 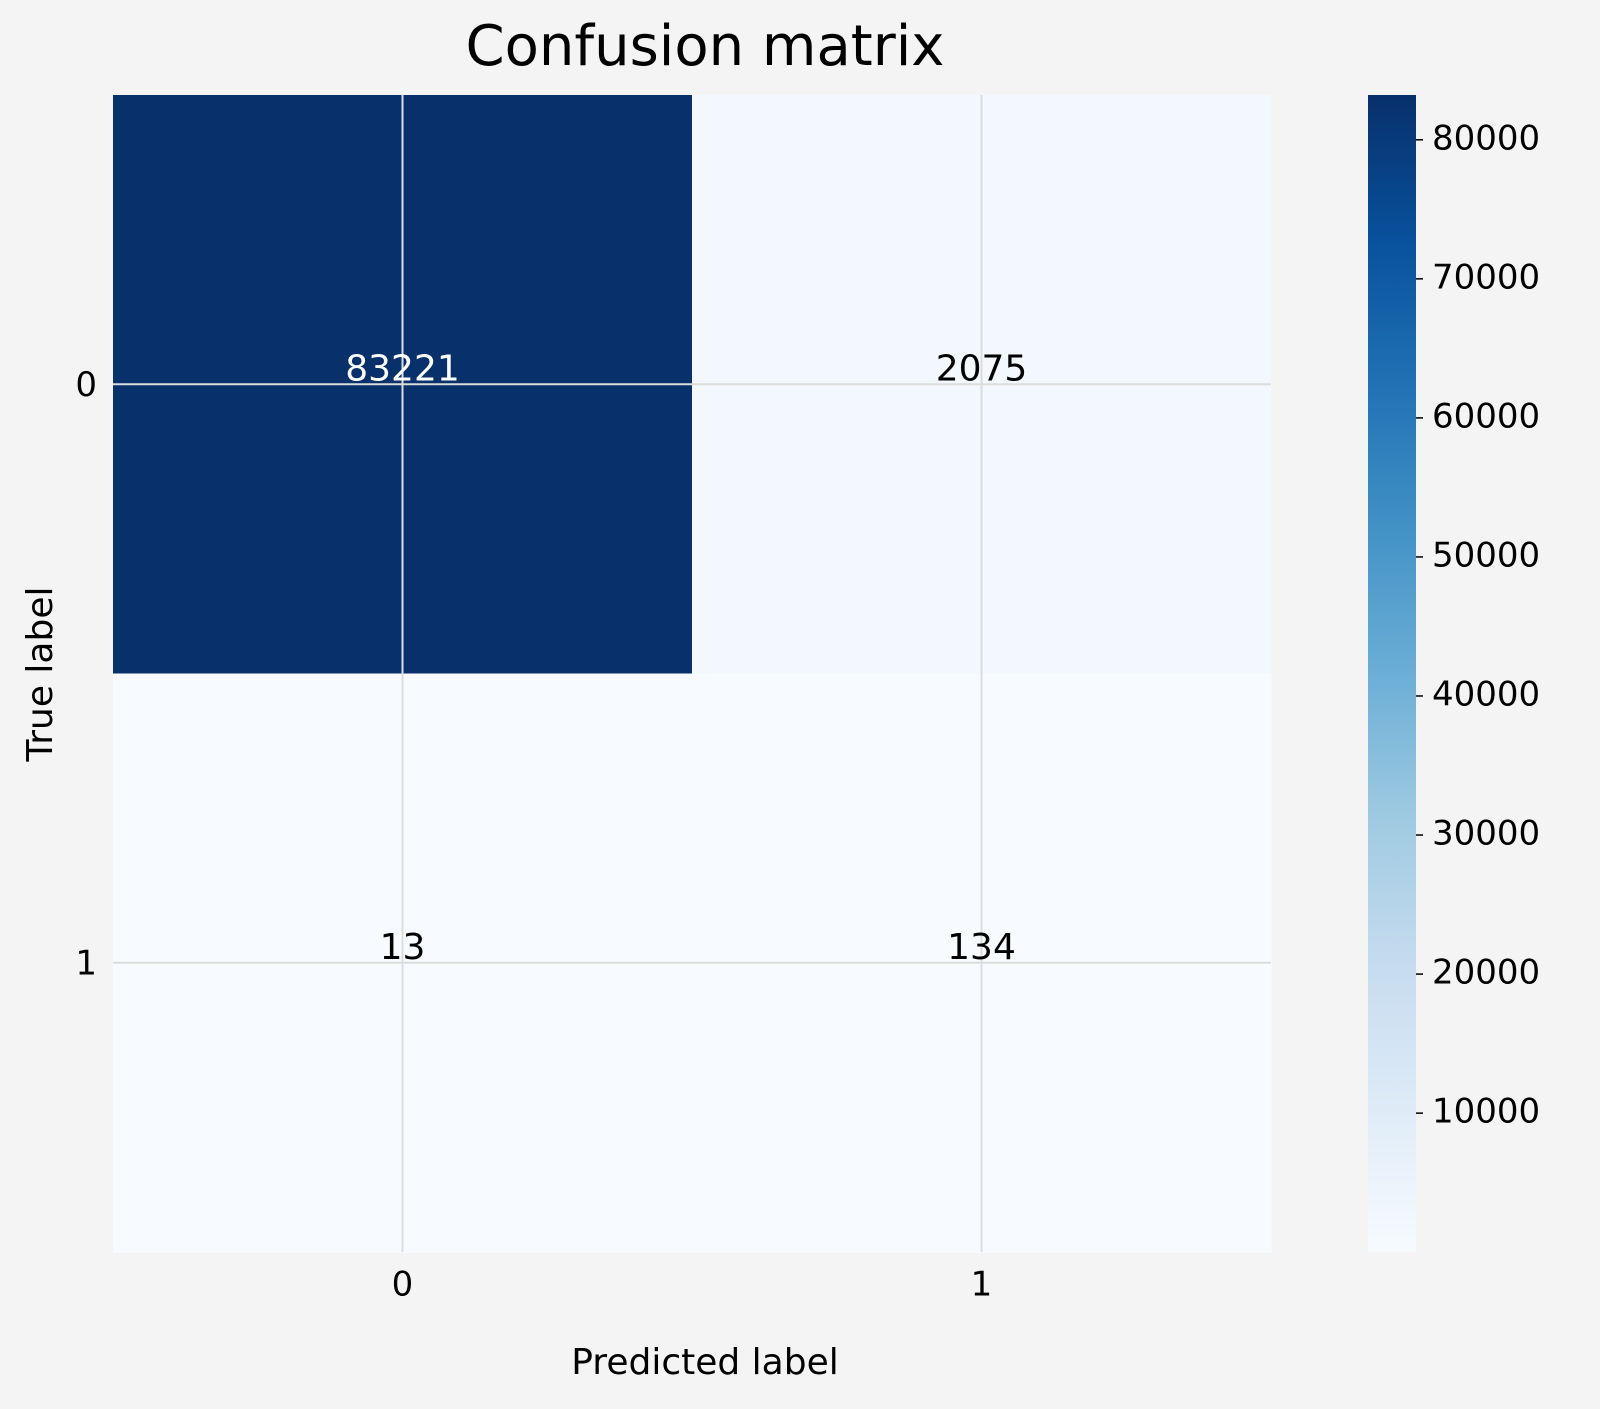 What do you see at coordinates (981, 947) in the screenshot?
I see `cell-label: 134` at bounding box center [981, 947].